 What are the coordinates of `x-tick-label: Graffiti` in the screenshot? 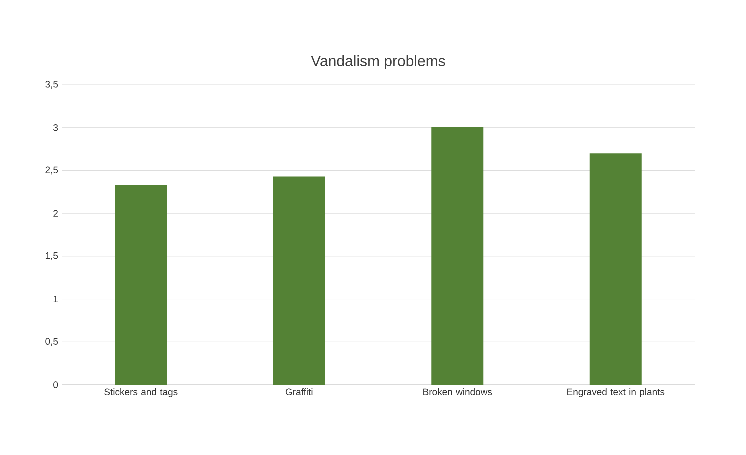 It's located at (299, 392).